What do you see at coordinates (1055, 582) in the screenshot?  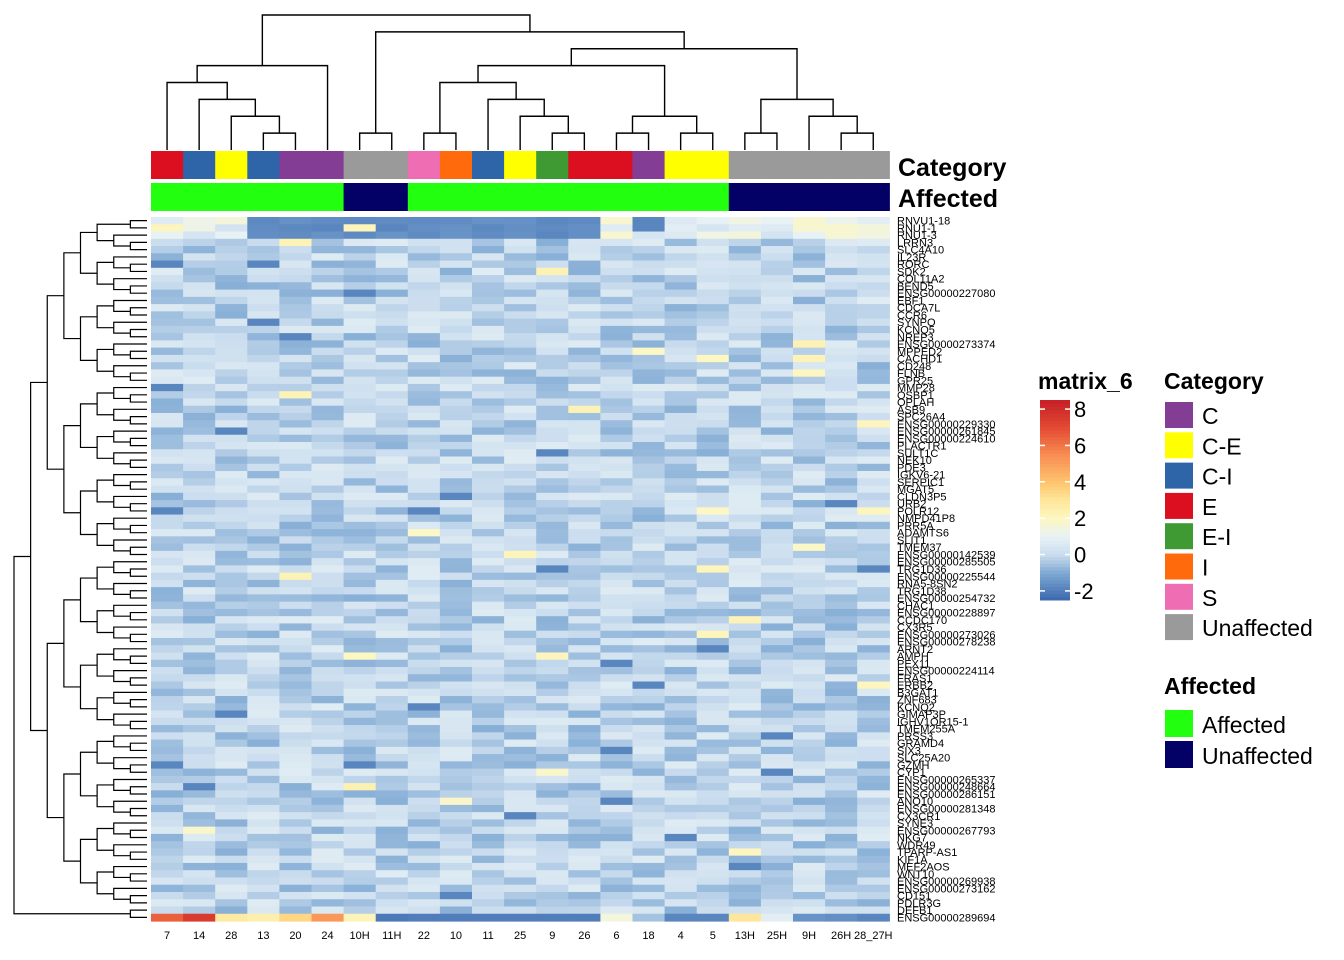 I see `color-scale-swatch` at bounding box center [1055, 582].